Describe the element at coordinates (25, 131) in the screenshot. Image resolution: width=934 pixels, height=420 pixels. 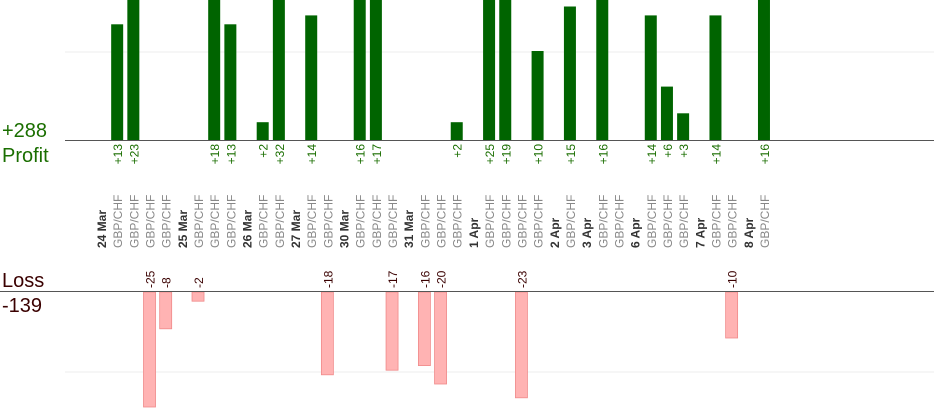
I see `profit-total: +288` at that location.